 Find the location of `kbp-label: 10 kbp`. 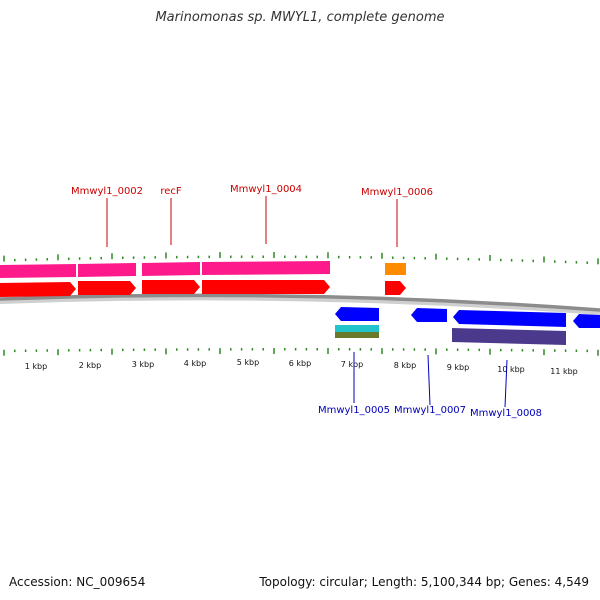

kbp-label: 10 kbp is located at coordinates (511, 369).